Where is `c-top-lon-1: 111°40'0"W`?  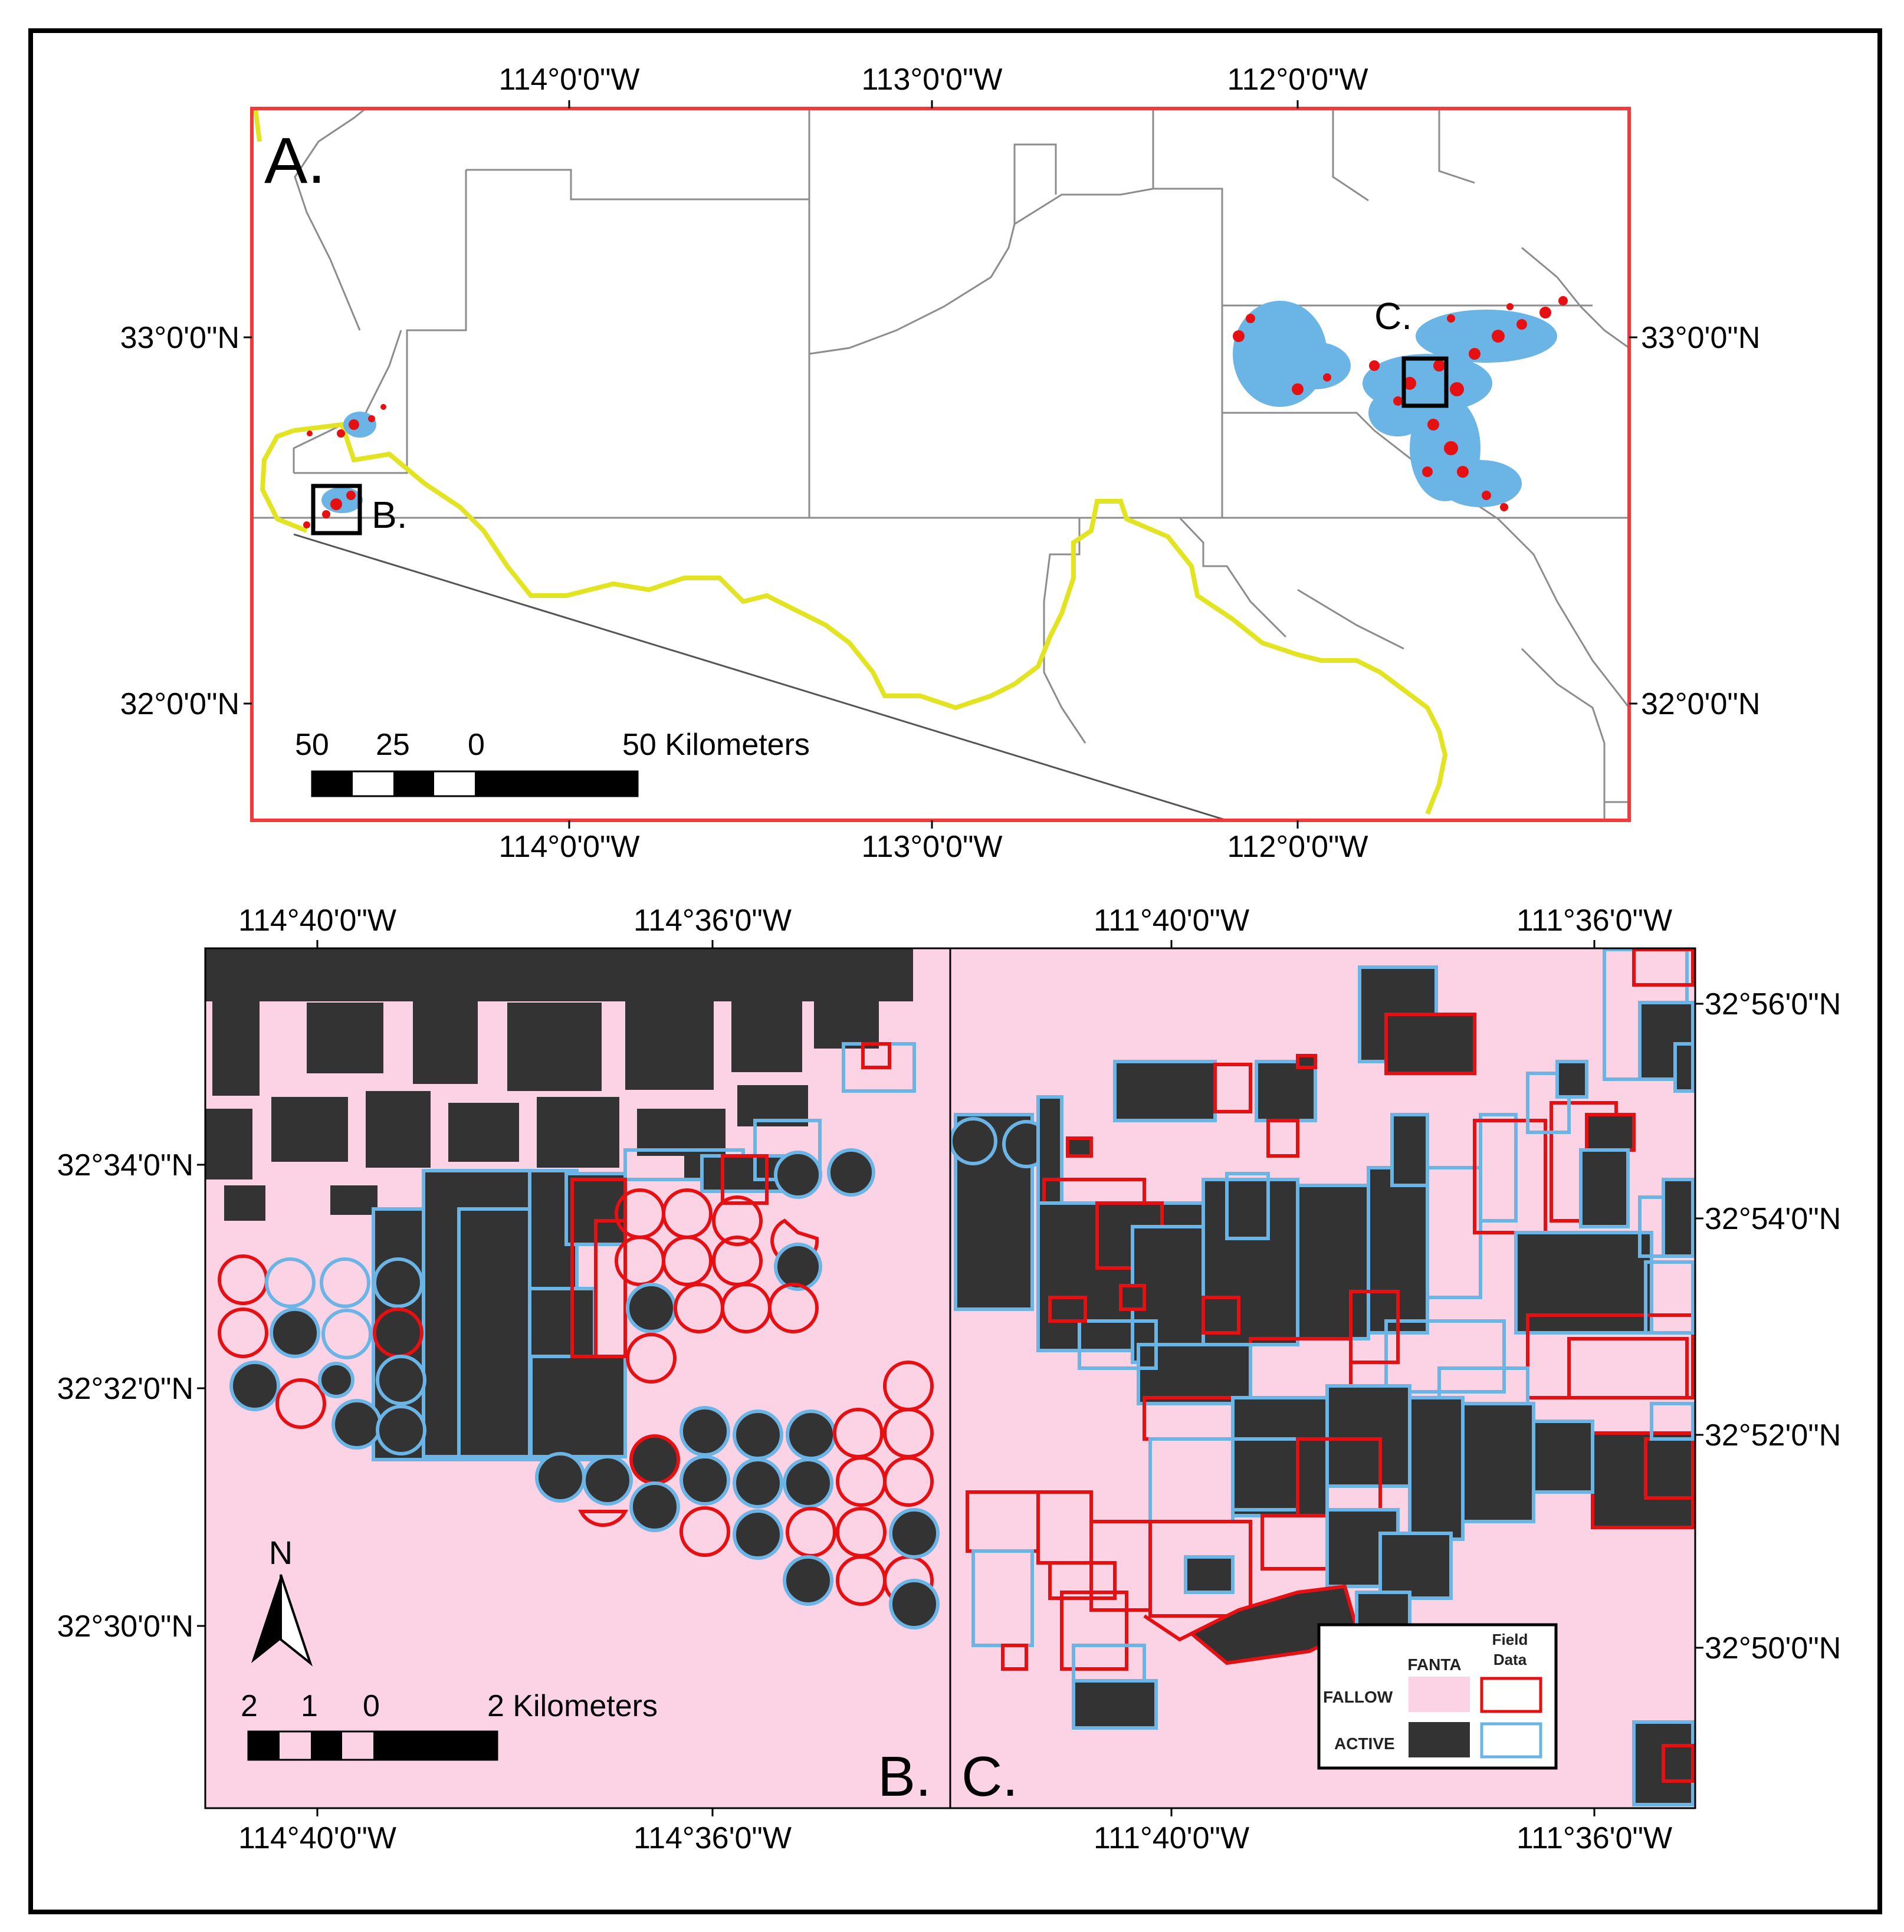 c-top-lon-1: 111°40'0"W is located at coordinates (1171, 920).